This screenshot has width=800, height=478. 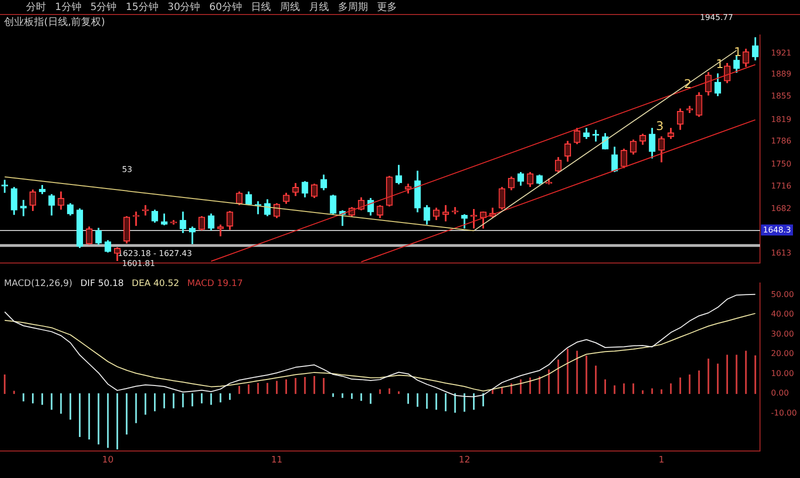 I want to click on text: DIF, so click(x=88, y=284).